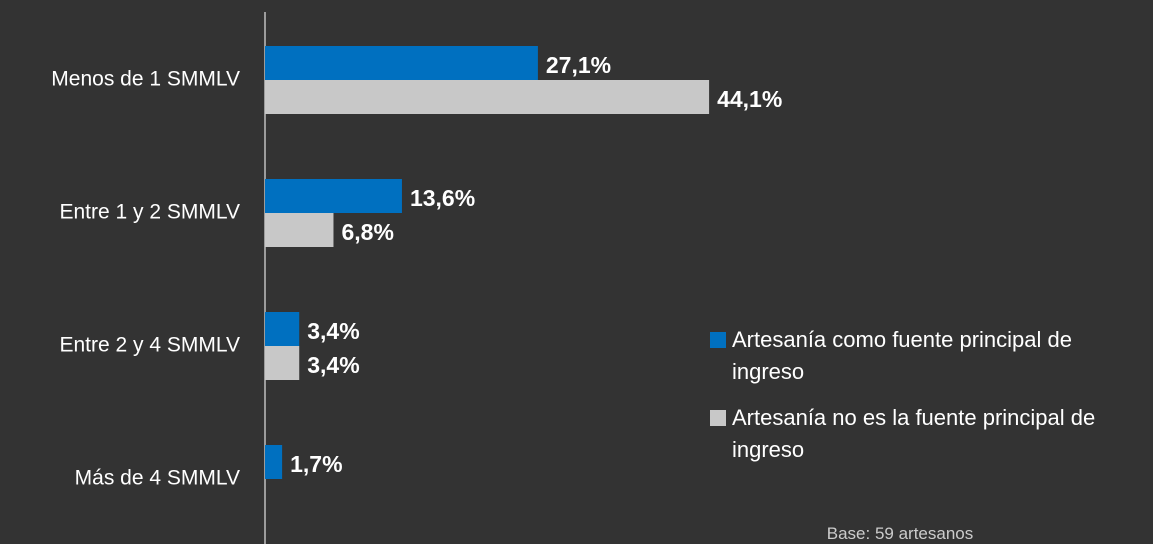 The height and width of the screenshot is (544, 1153). Describe the element at coordinates (367, 232) in the screenshot. I see `value-label: 6,8%` at that location.